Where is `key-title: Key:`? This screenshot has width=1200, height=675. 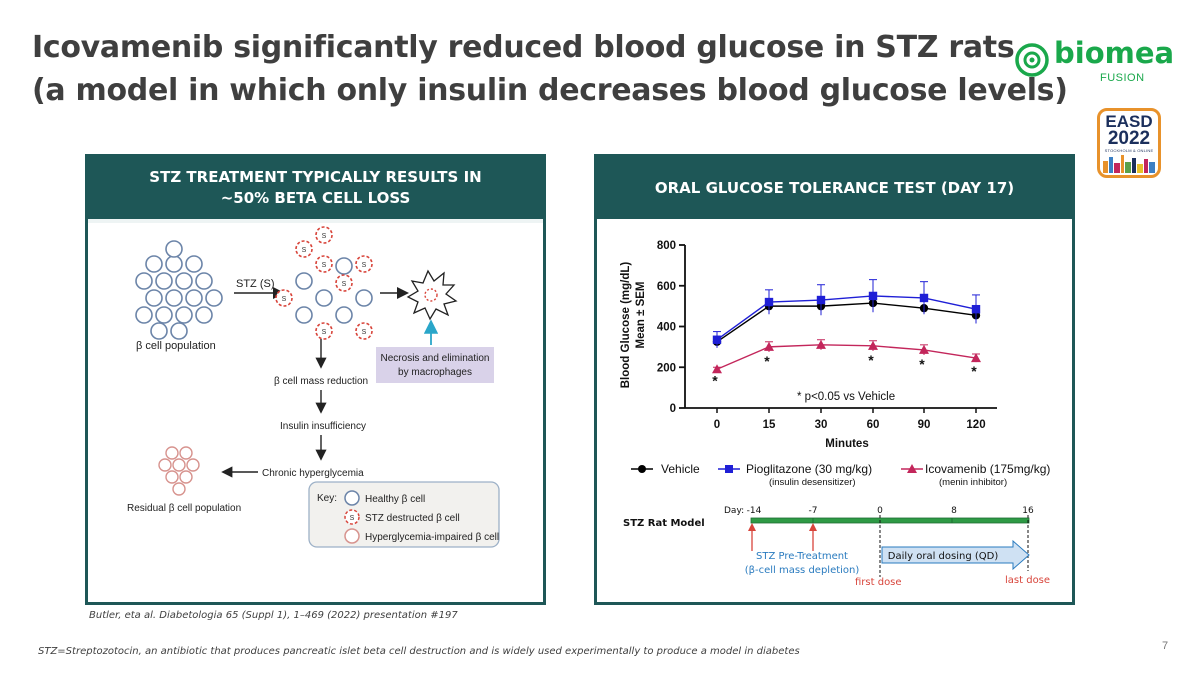 key-title: Key: is located at coordinates (327, 498).